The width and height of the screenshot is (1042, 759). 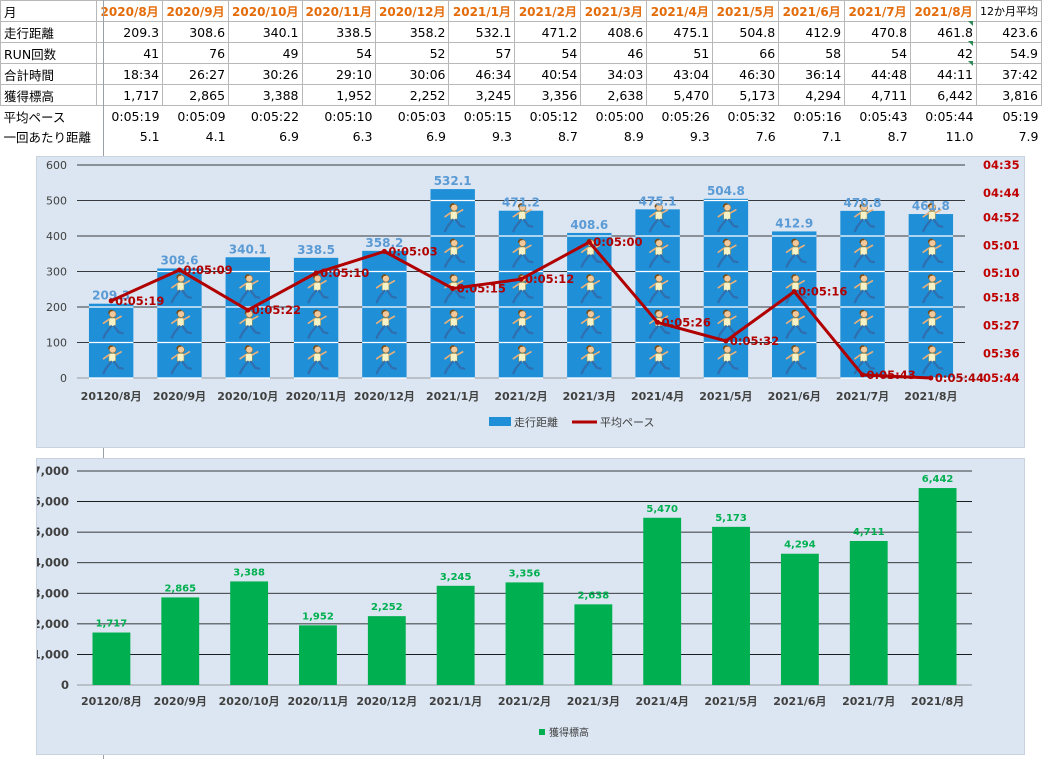 What do you see at coordinates (765, 136) in the screenshot?
I see `table-cell: 7.6` at bounding box center [765, 136].